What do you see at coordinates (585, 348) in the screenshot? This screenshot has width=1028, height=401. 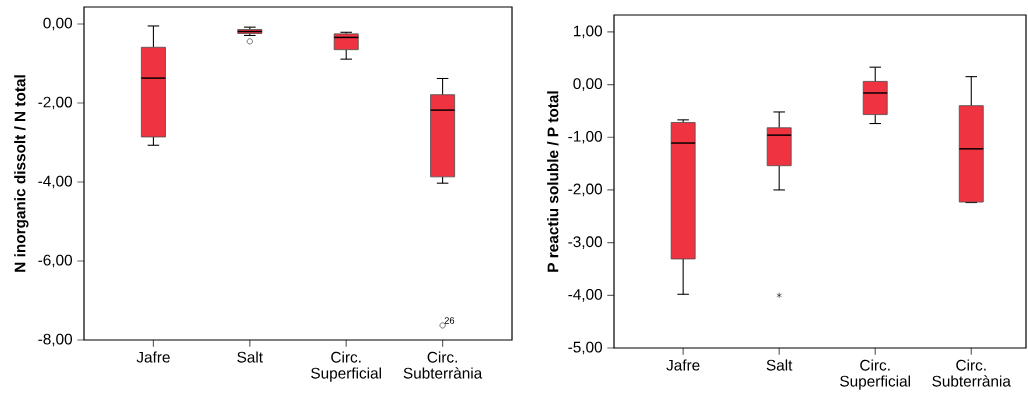 I see `y-tick-label: -5,00` at bounding box center [585, 348].